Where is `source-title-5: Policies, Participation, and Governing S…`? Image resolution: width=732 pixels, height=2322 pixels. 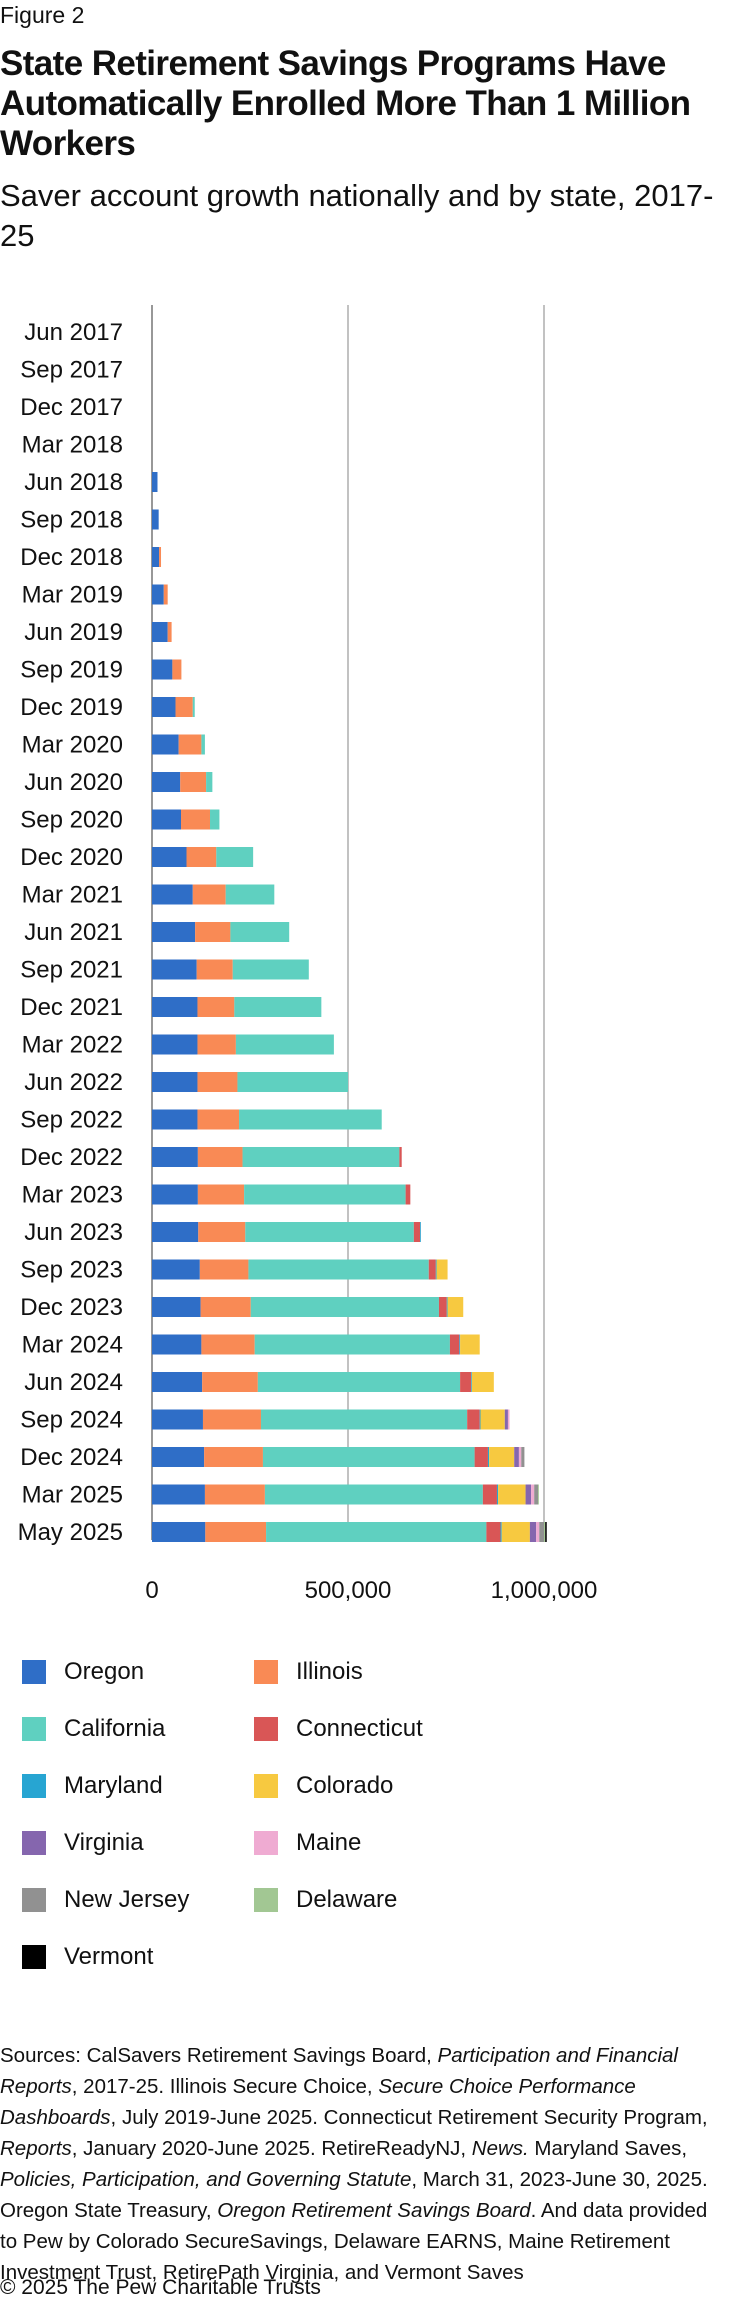 source-title-5: Policies, Participation, and Governing S… is located at coordinates (206, 2179).